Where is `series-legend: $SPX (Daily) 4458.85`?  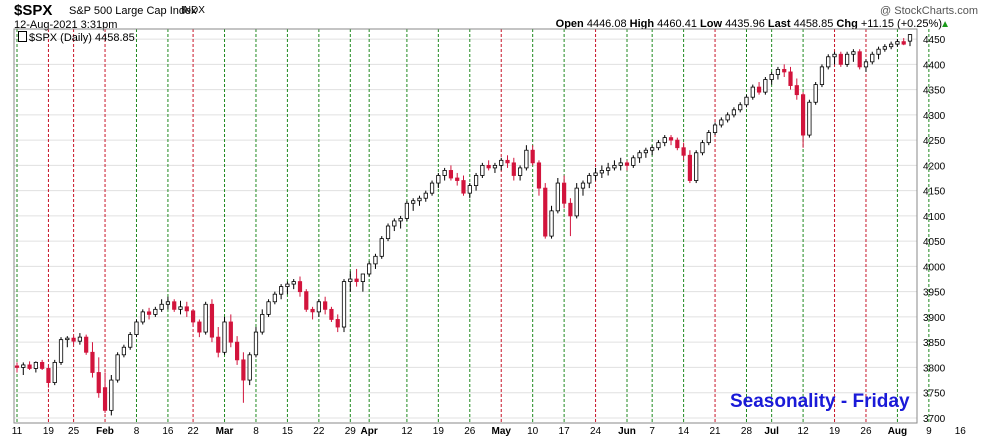 series-legend: $SPX (Daily) 4458.85 is located at coordinates (76, 37).